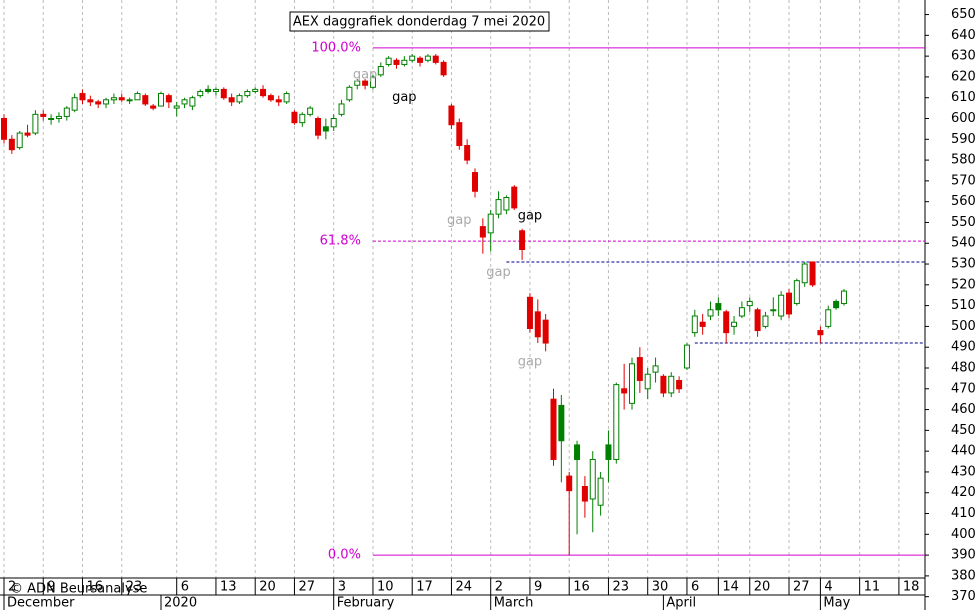  What do you see at coordinates (660, 587) in the screenshot?
I see `x-tick-label: 30` at bounding box center [660, 587].